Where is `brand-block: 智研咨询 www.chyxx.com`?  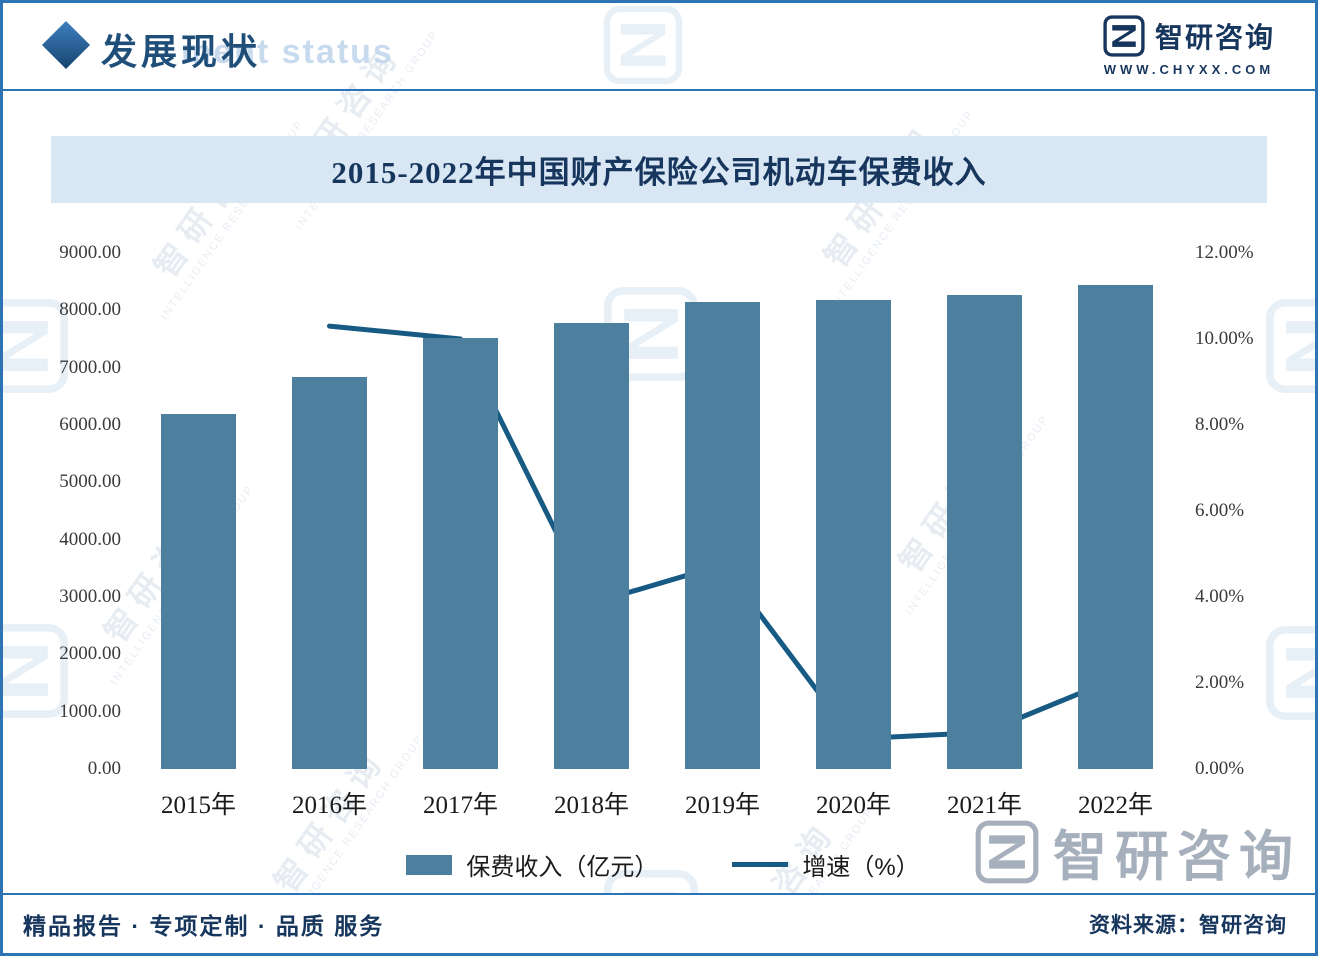 brand-block: 智研咨询 www.chyxx.com is located at coordinates (1189, 46).